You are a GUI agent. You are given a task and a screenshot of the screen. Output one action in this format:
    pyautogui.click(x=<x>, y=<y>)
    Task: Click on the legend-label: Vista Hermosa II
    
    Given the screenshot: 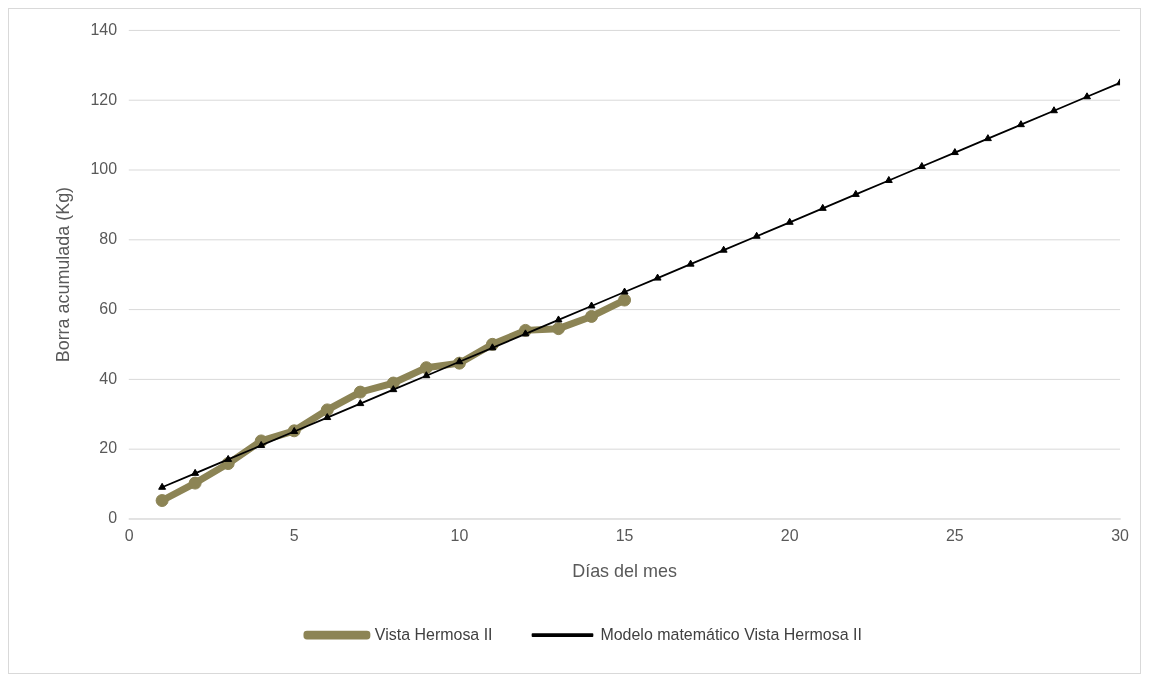 What is the action you would take?
    pyautogui.click(x=433, y=634)
    